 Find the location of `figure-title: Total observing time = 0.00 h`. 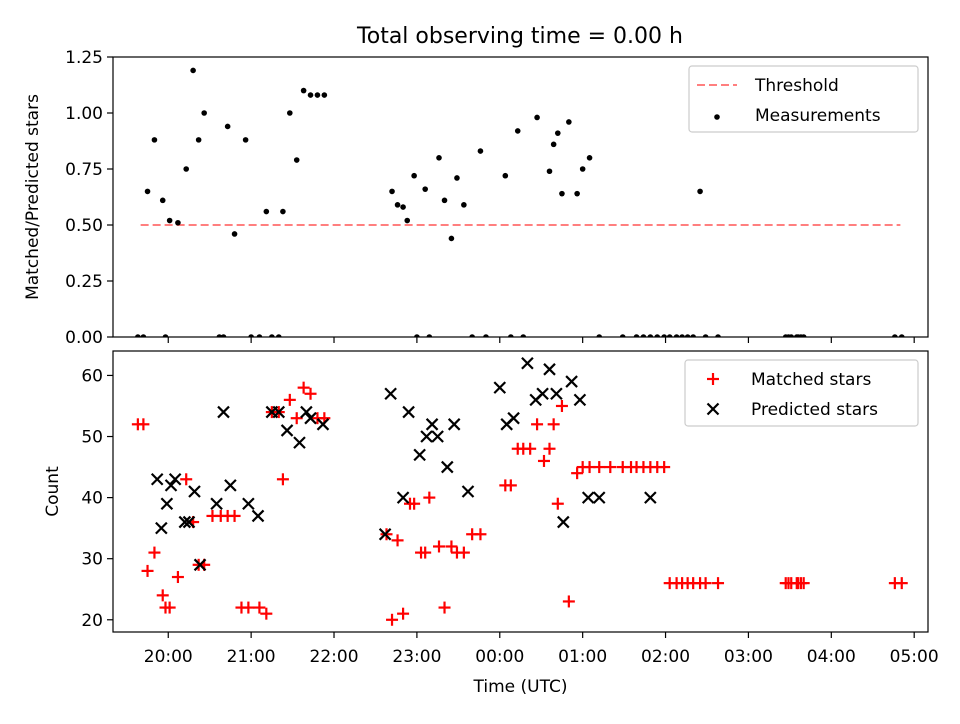

figure-title: Total observing time = 0.00 h is located at coordinates (519, 36).